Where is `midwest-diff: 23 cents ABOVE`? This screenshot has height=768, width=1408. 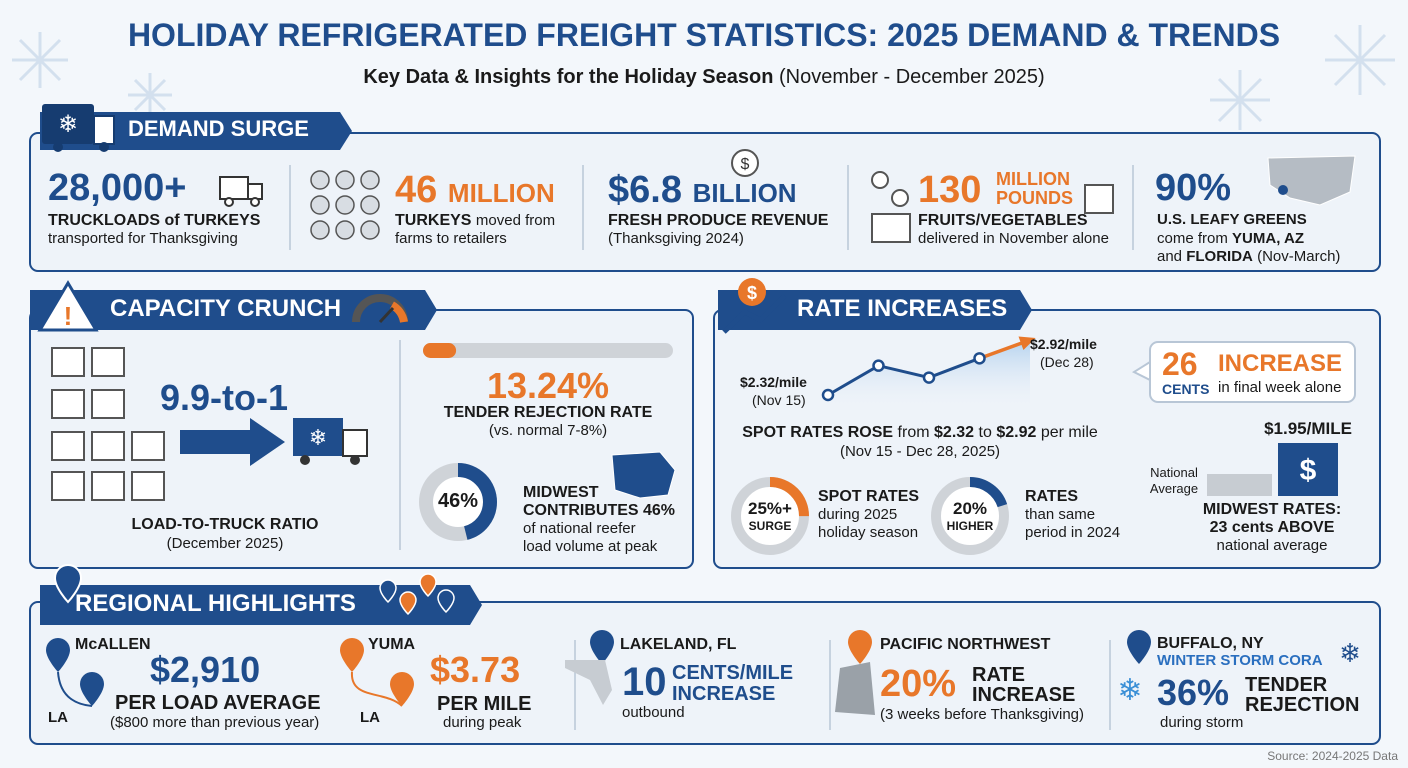 midwest-diff: 23 cents ABOVE is located at coordinates (1272, 527).